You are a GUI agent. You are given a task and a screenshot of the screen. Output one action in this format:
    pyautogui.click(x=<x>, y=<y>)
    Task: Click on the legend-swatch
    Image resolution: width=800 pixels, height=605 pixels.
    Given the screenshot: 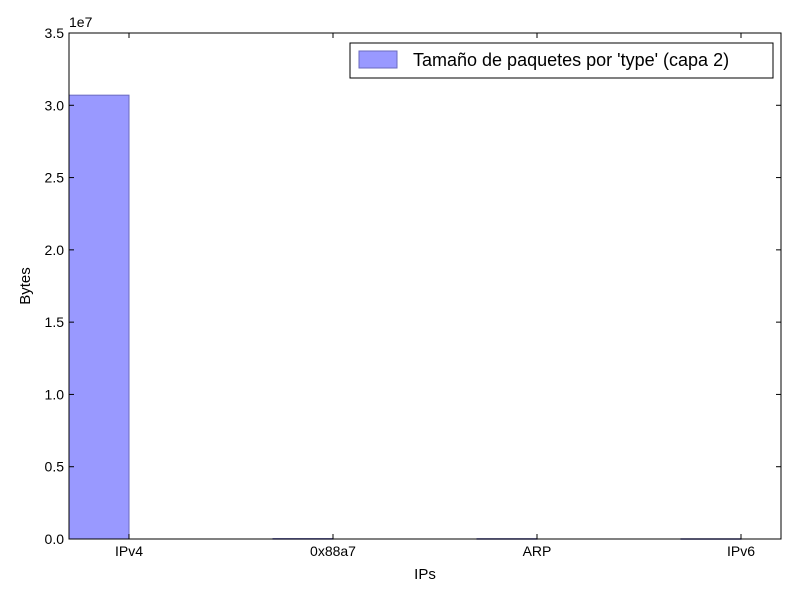 What is the action you would take?
    pyautogui.click(x=378, y=59)
    